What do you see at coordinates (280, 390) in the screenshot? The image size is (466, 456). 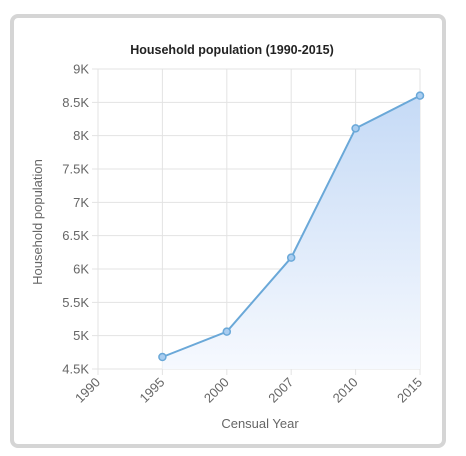 I see `x-tick-label: 2007` at bounding box center [280, 390].